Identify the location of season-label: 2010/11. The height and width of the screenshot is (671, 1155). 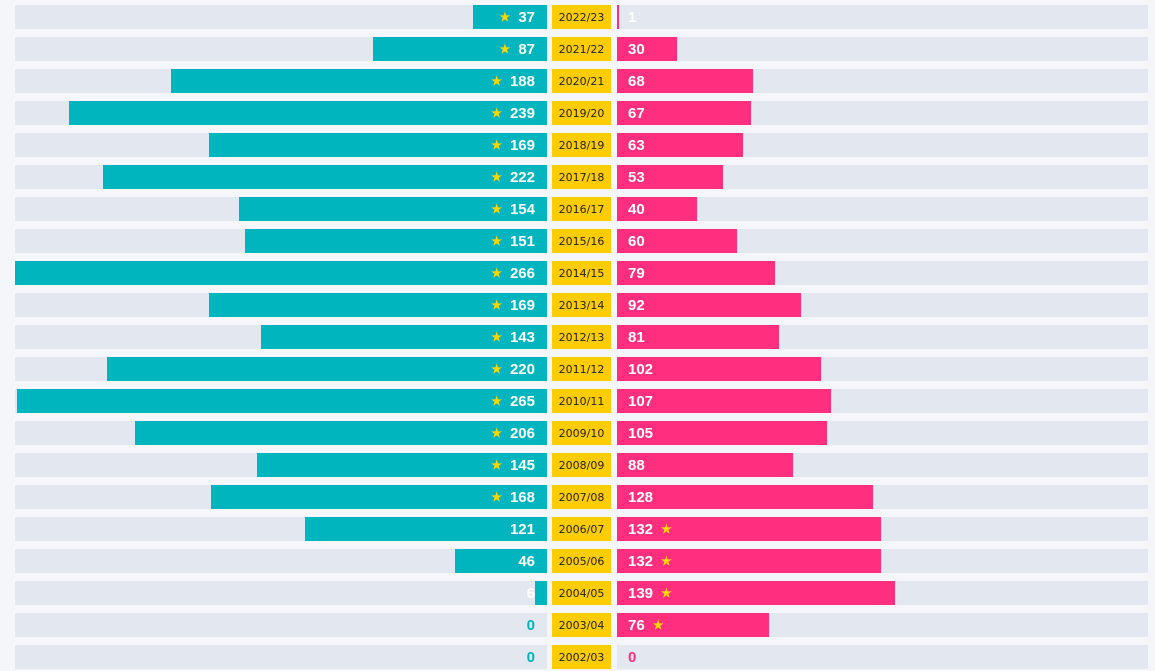
(581, 401).